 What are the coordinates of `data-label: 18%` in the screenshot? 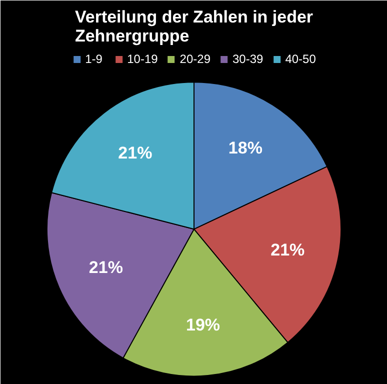 It's located at (245, 148).